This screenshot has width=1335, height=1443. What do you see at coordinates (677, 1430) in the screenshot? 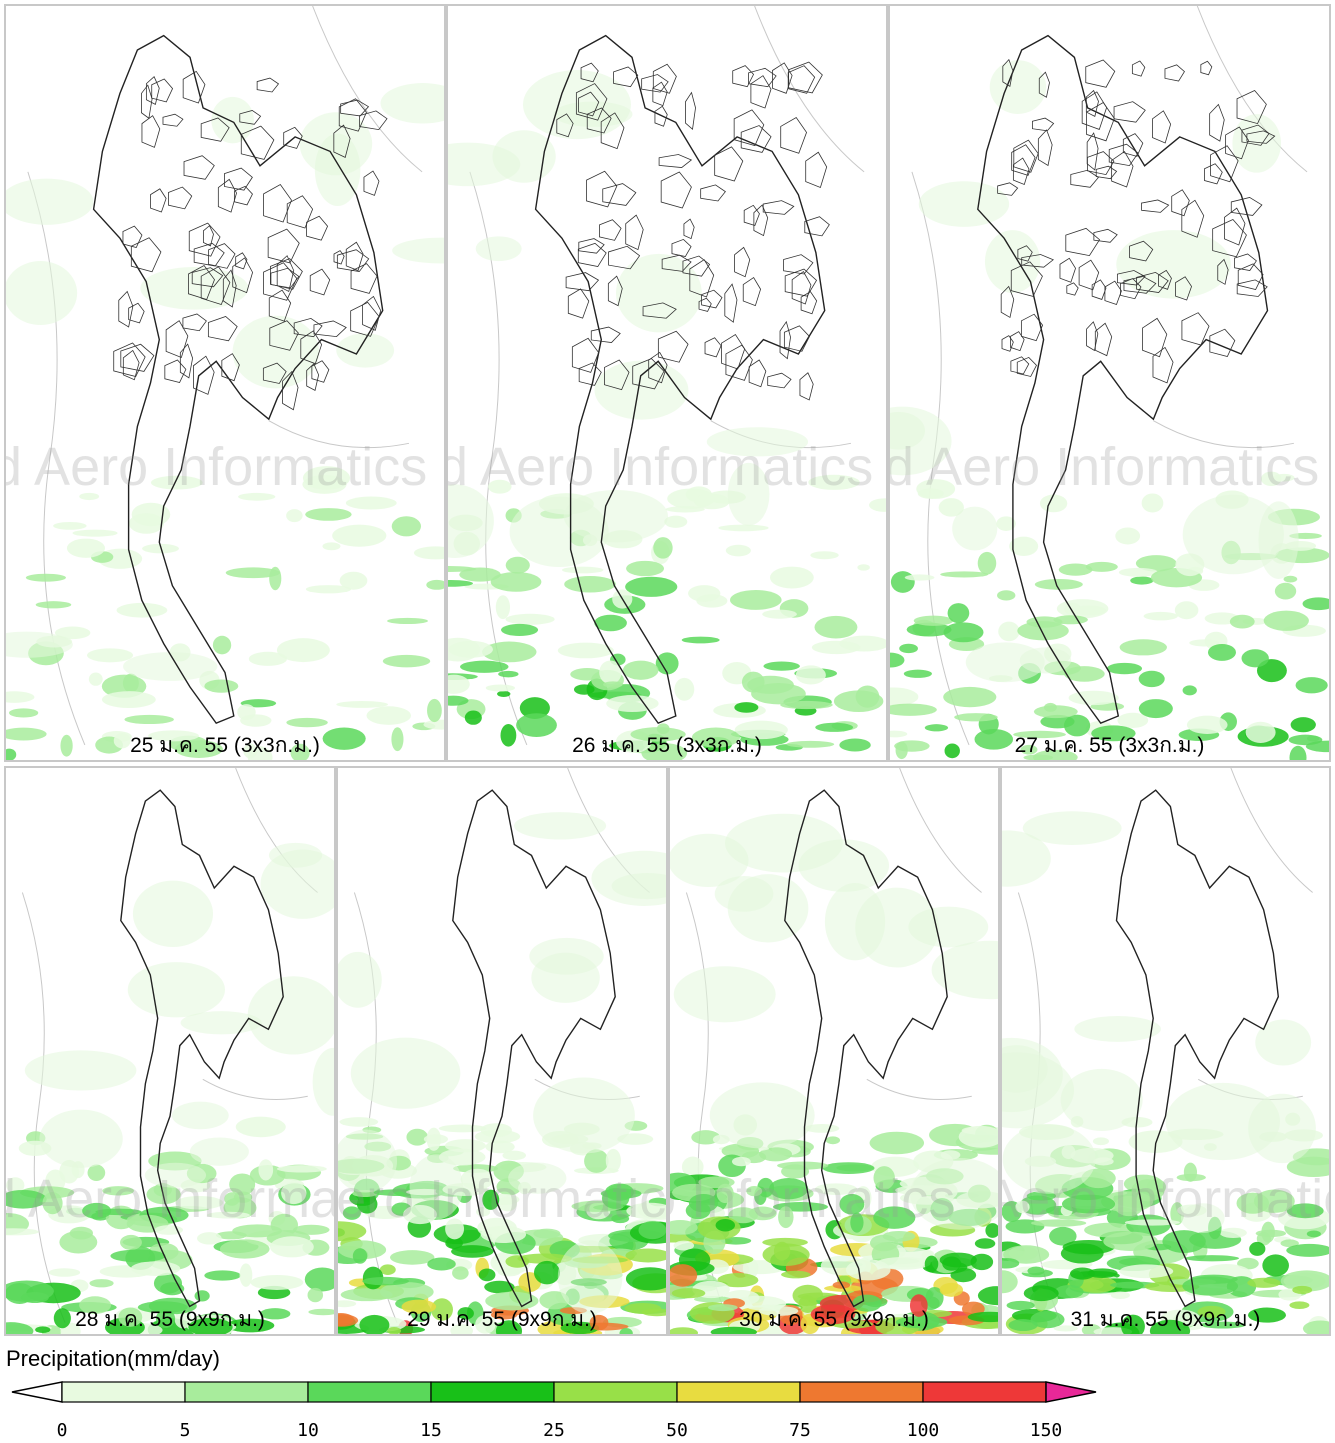
I see `colorbar-tick-label: 50` at bounding box center [677, 1430].